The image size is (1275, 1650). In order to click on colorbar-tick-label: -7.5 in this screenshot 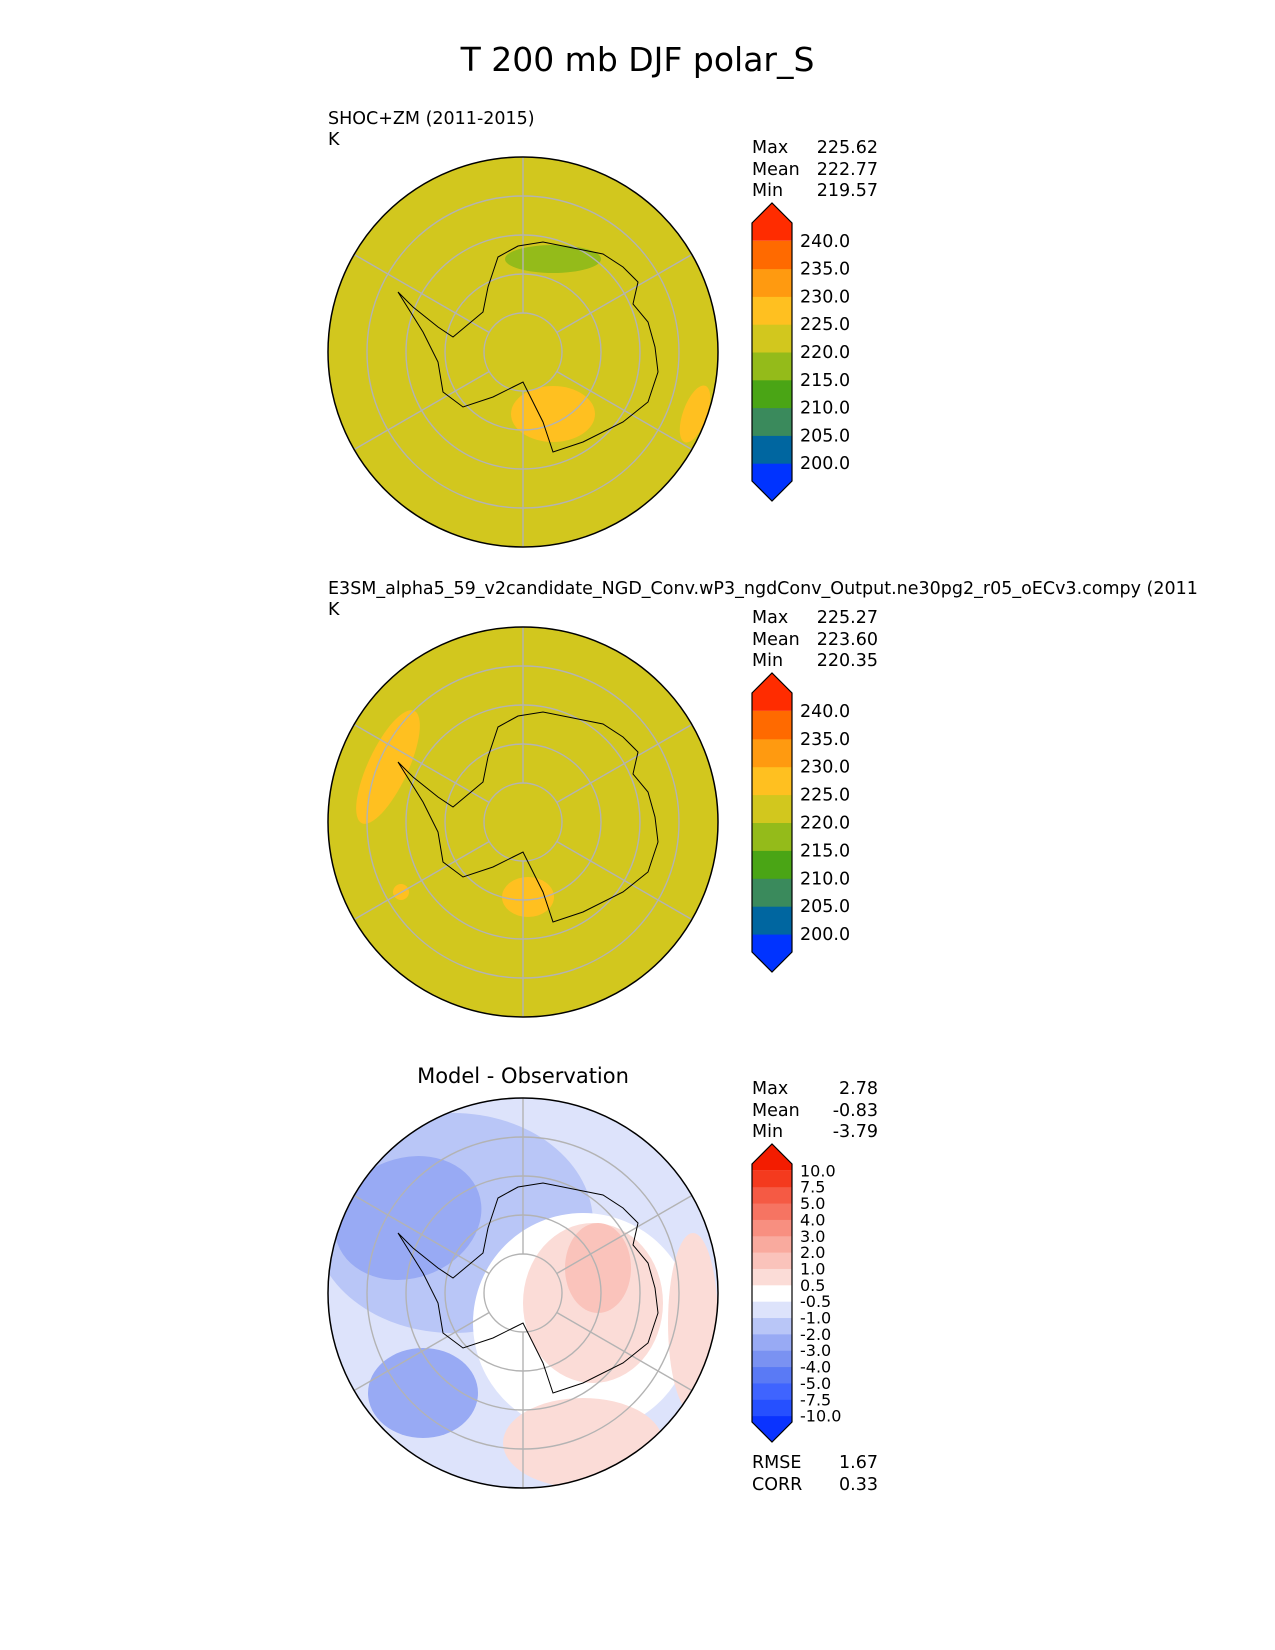, I will do `click(815, 1399)`.